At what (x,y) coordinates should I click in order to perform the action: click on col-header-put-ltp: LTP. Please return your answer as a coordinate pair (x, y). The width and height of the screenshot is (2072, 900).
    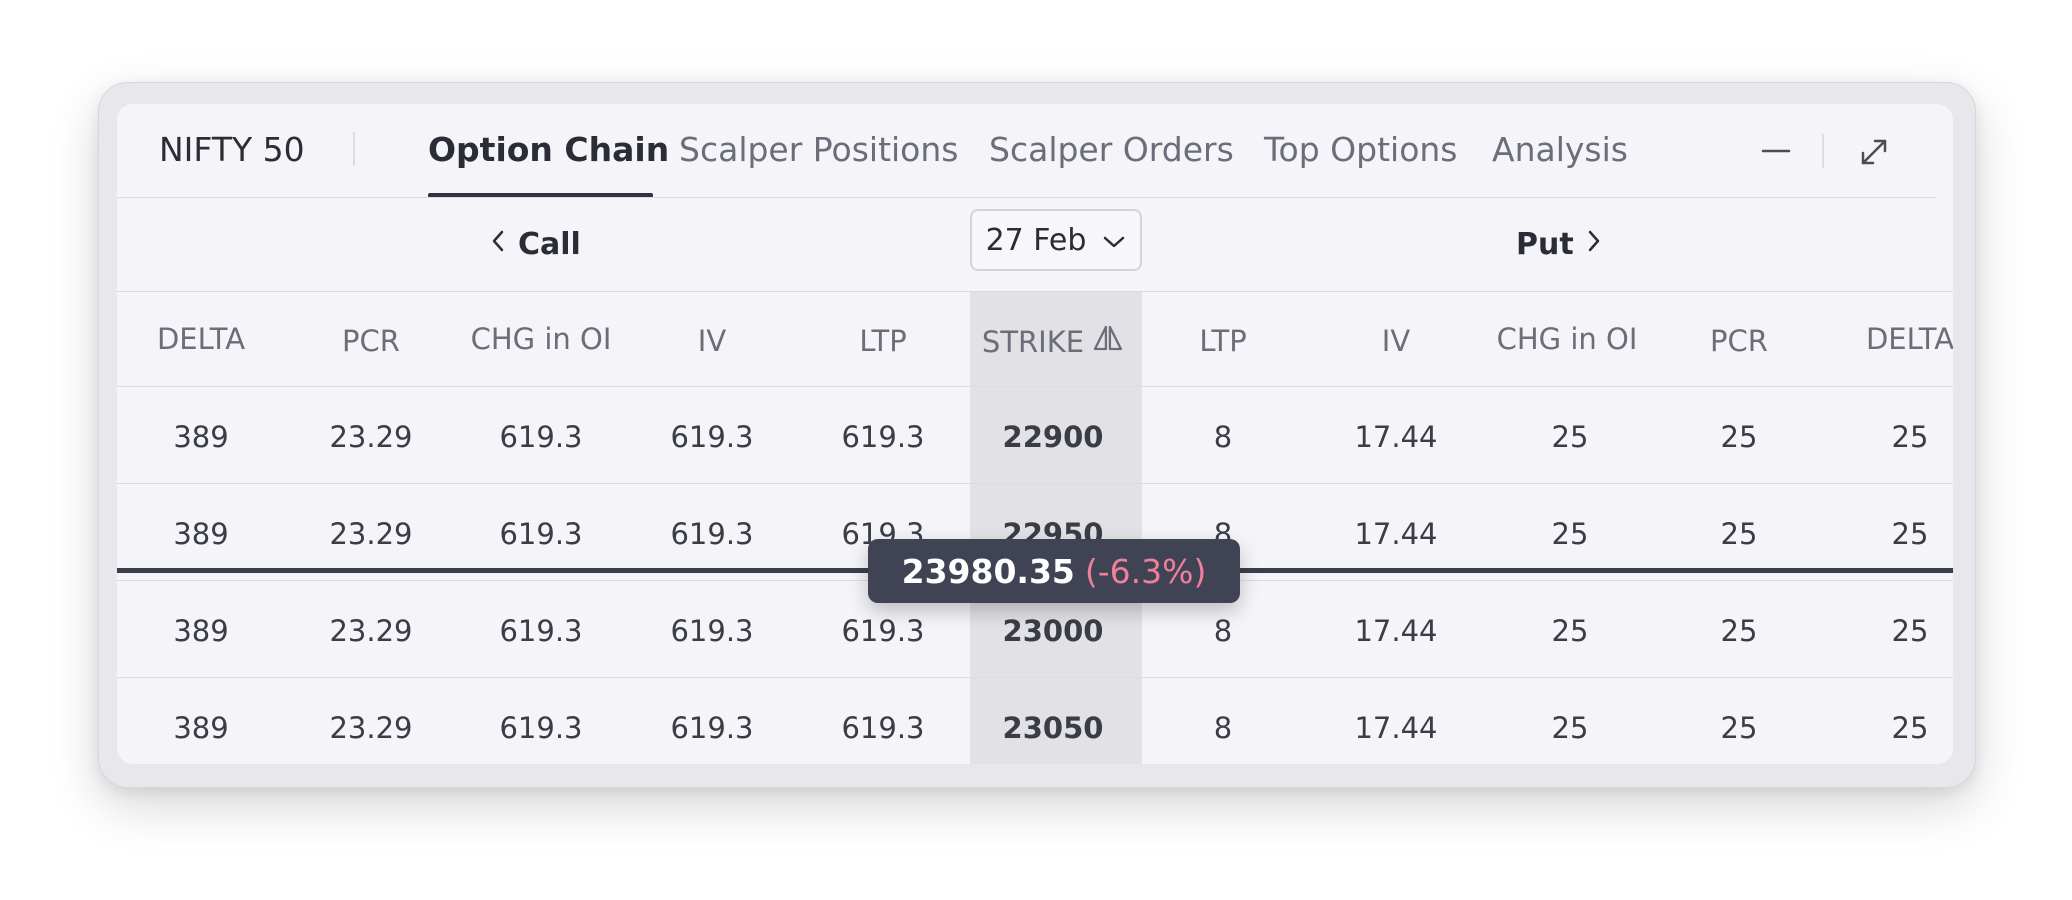
    Looking at the image, I should click on (1223, 341).